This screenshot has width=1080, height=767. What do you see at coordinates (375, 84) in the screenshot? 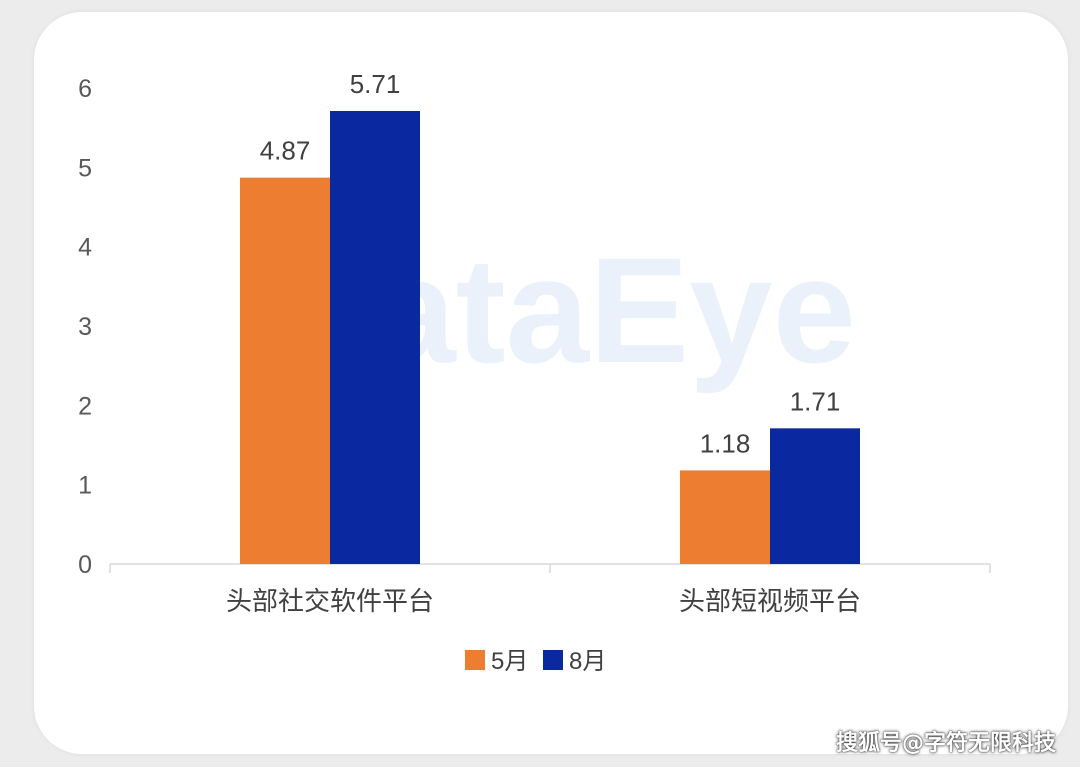
I see `data-label: 5.71` at bounding box center [375, 84].